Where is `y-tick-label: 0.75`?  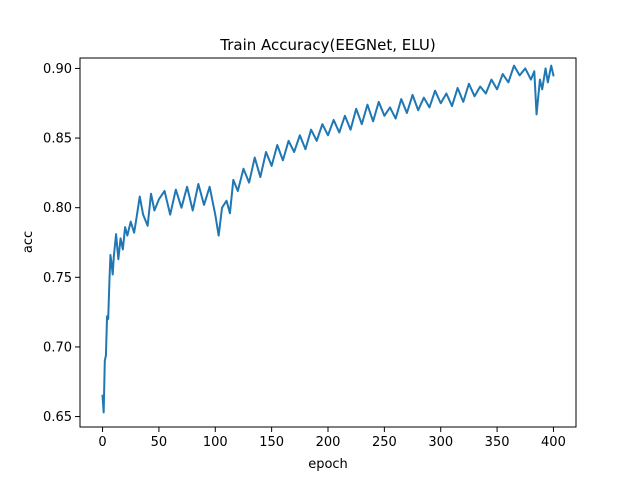 y-tick-label: 0.75 is located at coordinates (57, 278).